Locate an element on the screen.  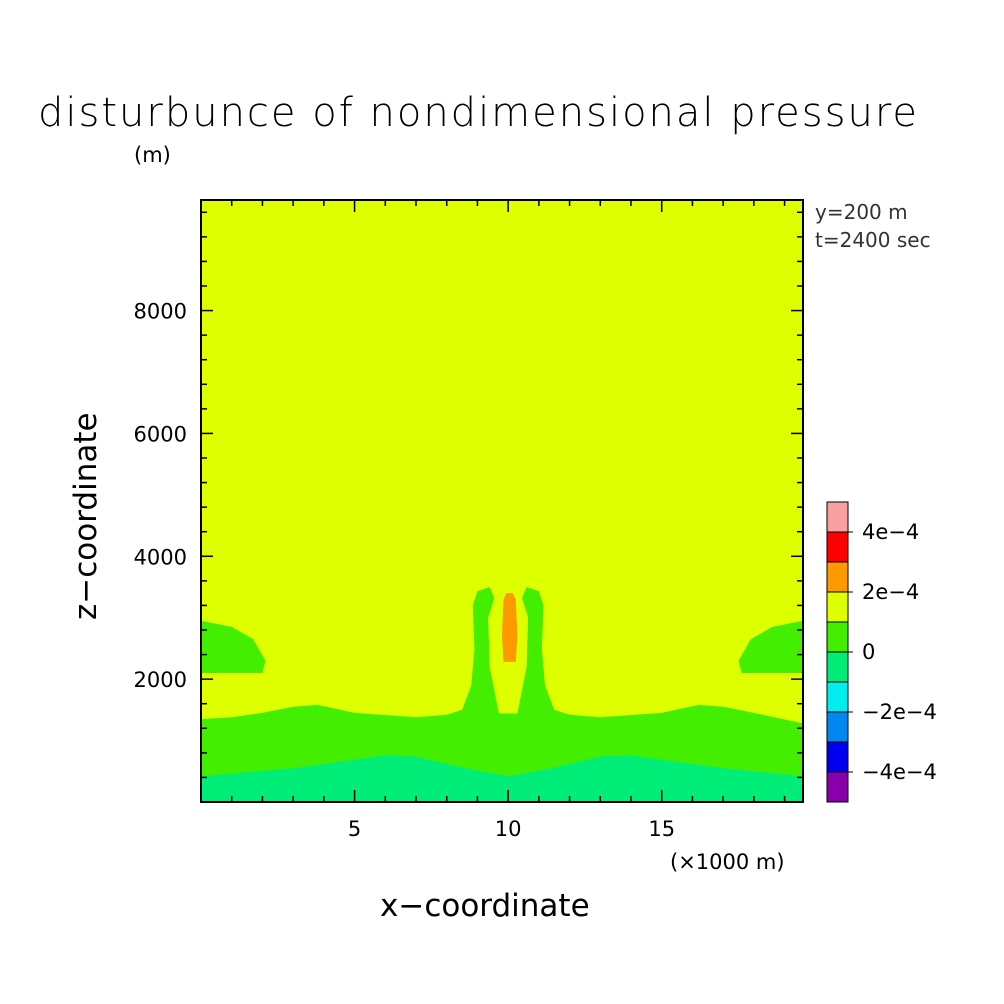
colorbar-label: 0 is located at coordinates (868, 652).